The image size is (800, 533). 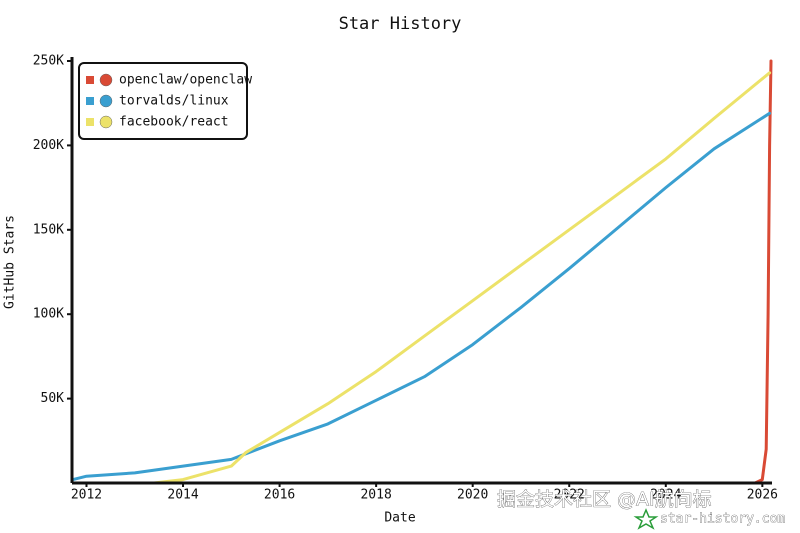 I want to click on x-tick-label: 2026, so click(x=762, y=495).